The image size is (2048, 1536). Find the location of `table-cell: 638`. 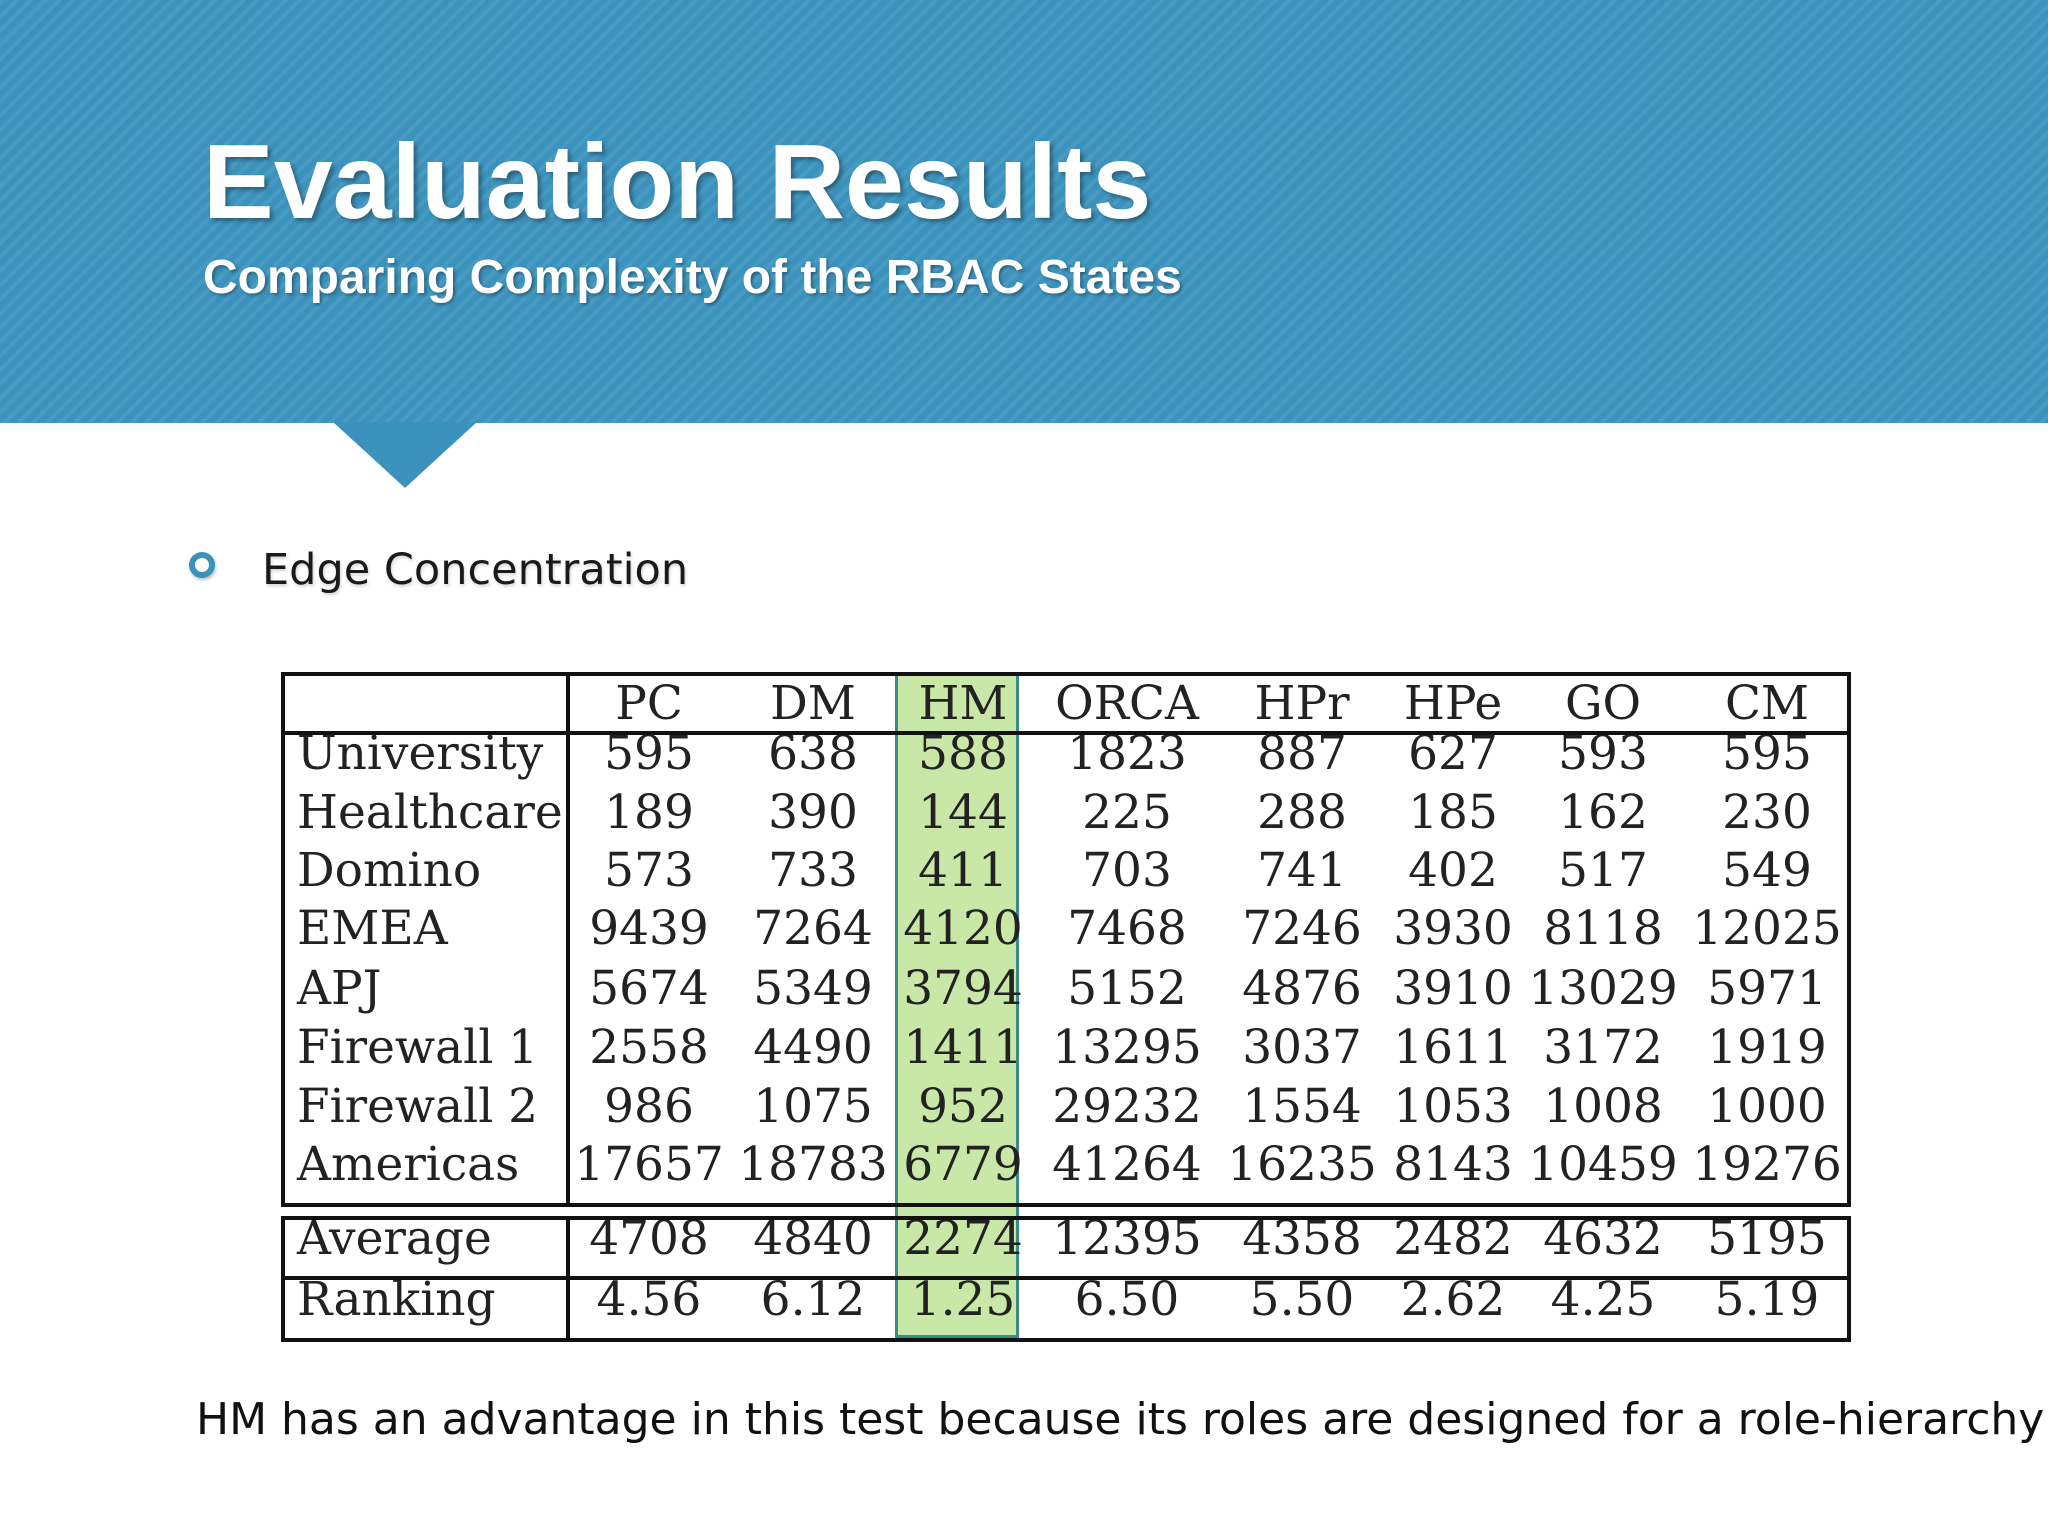

table-cell: 638 is located at coordinates (813, 753).